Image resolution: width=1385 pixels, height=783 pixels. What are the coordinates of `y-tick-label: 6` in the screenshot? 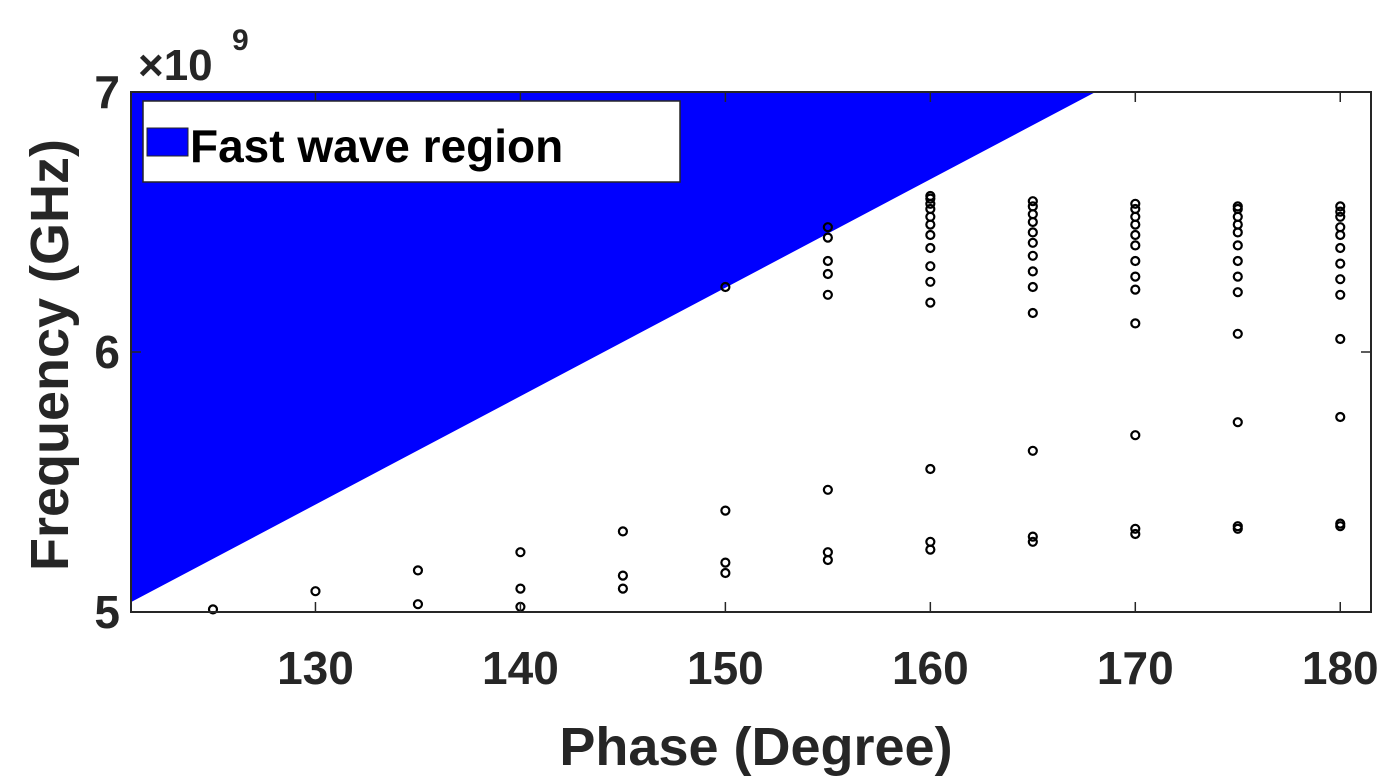 It's located at (107, 352).